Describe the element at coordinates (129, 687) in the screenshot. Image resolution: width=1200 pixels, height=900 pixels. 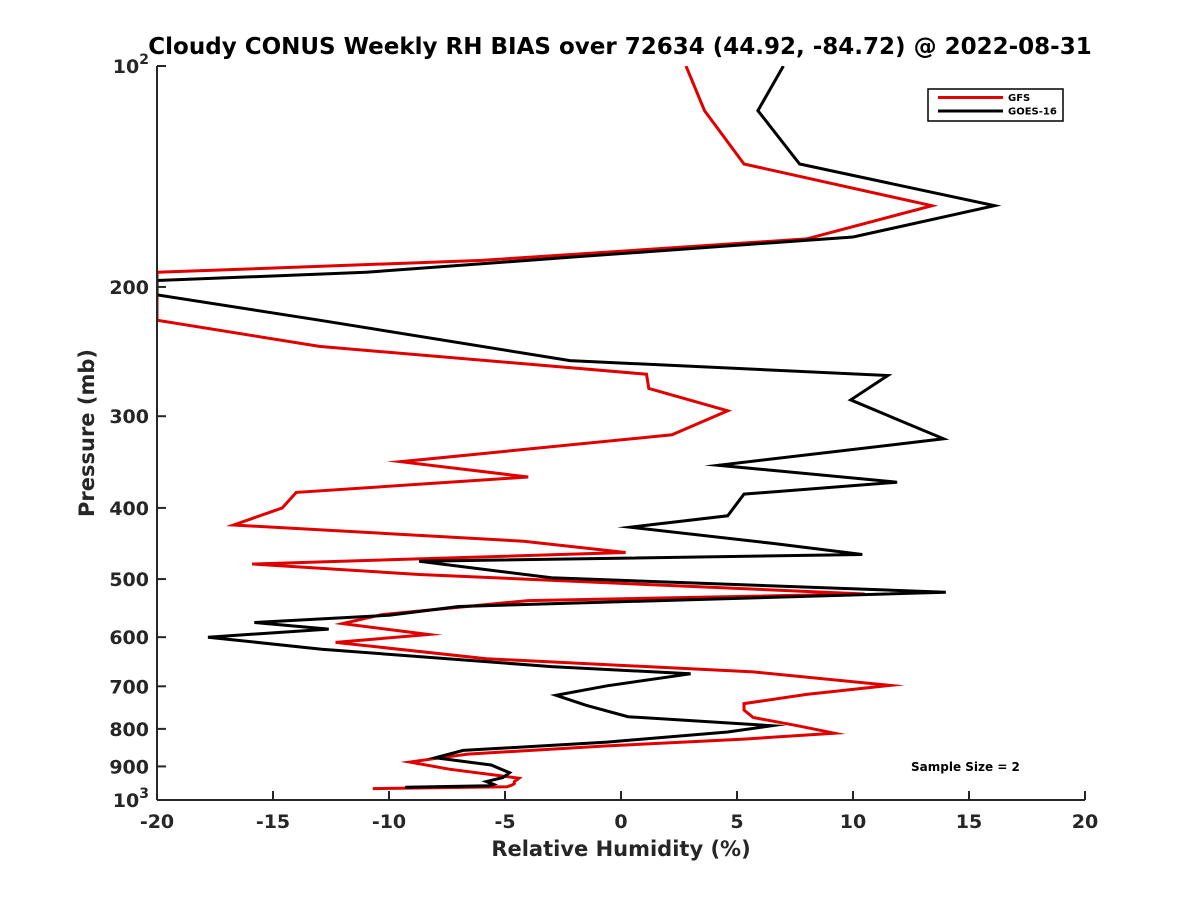
I see `y-tick-label: 700` at that location.